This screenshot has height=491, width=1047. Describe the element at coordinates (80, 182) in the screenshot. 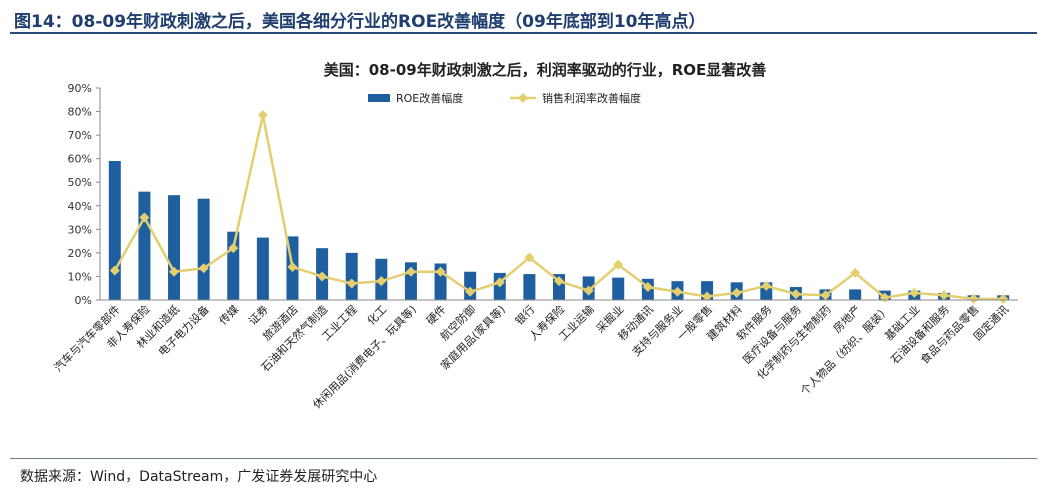

I see `y-tick-label: 50%` at that location.